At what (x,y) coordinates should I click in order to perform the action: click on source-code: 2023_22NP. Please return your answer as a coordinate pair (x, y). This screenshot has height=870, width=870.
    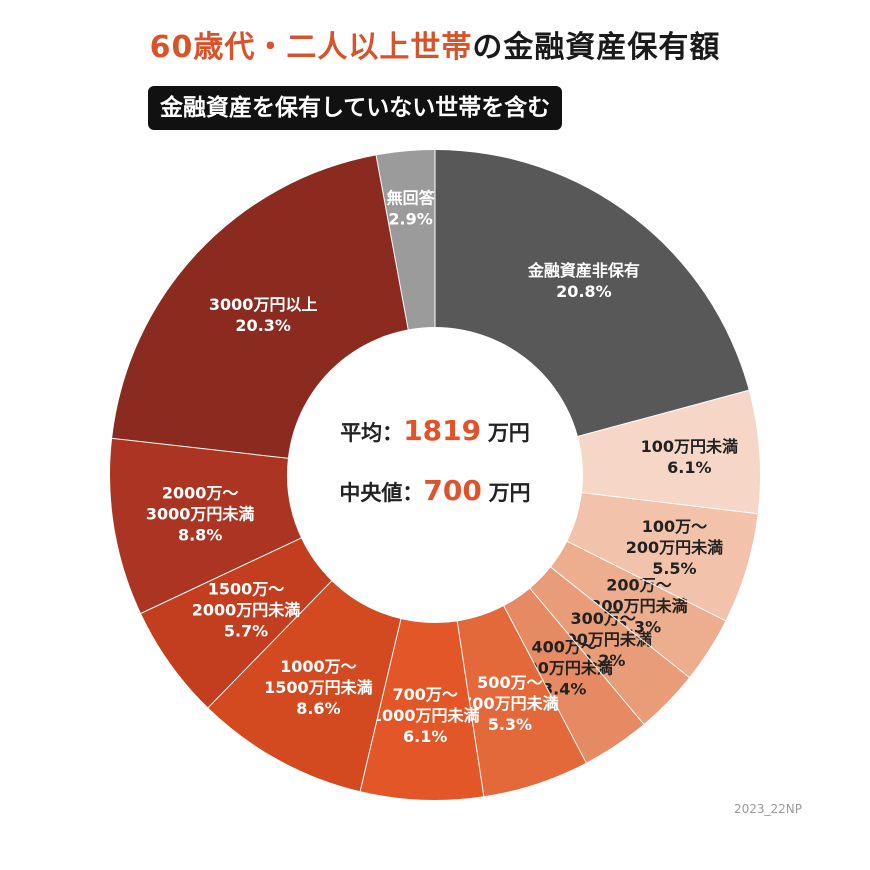
    Looking at the image, I should click on (767, 809).